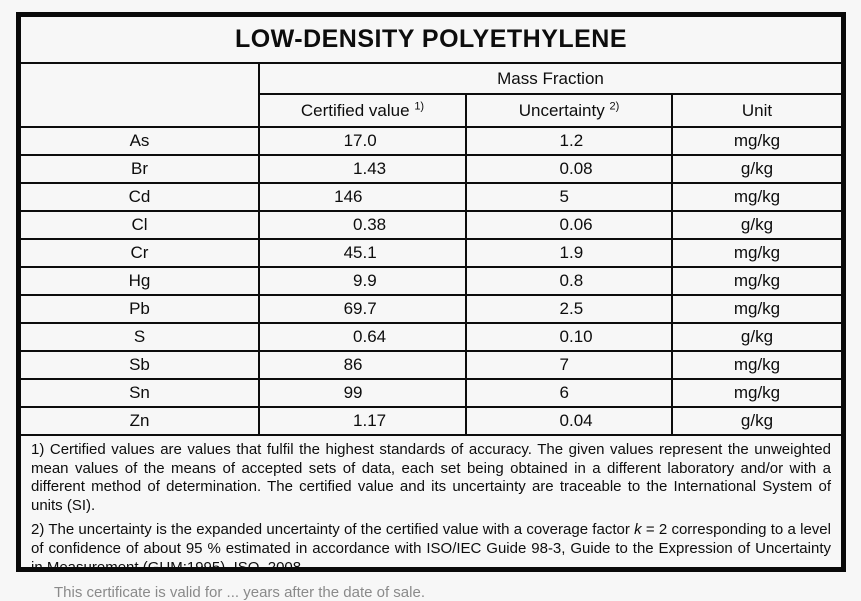 The width and height of the screenshot is (861, 601). I want to click on uncertainty-cell: 7, so click(569, 365).